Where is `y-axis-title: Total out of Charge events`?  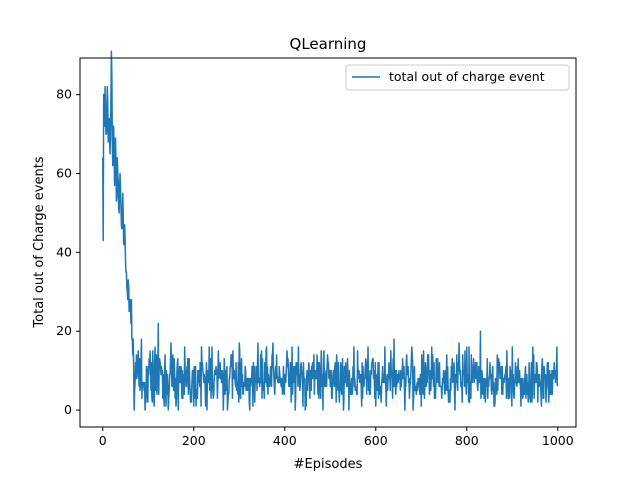
y-axis-title: Total out of Charge events is located at coordinates (39, 242).